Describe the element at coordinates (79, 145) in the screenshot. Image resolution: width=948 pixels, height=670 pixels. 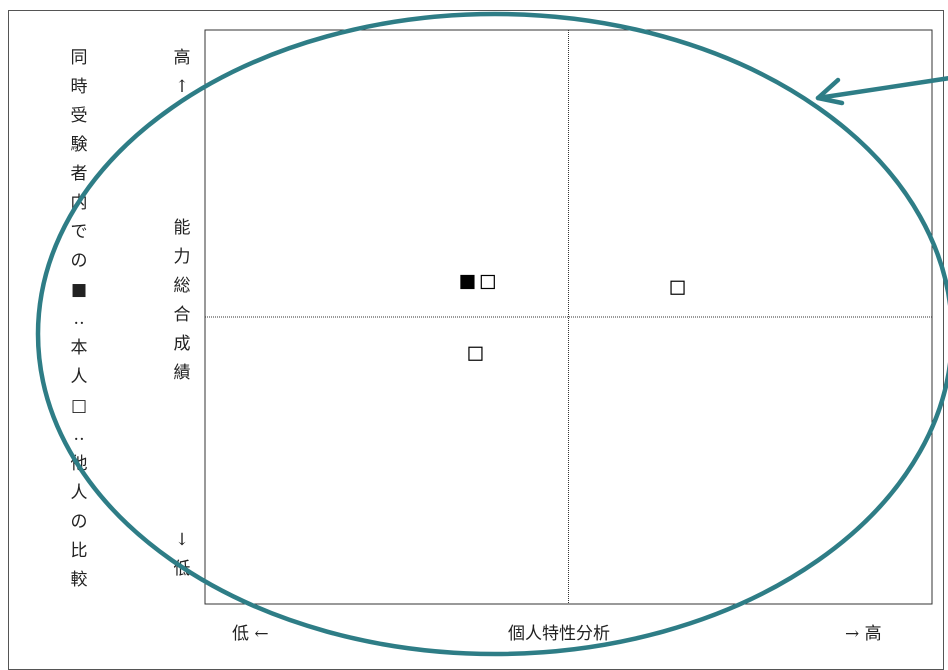
I see `vertical-glyph: 験` at that location.